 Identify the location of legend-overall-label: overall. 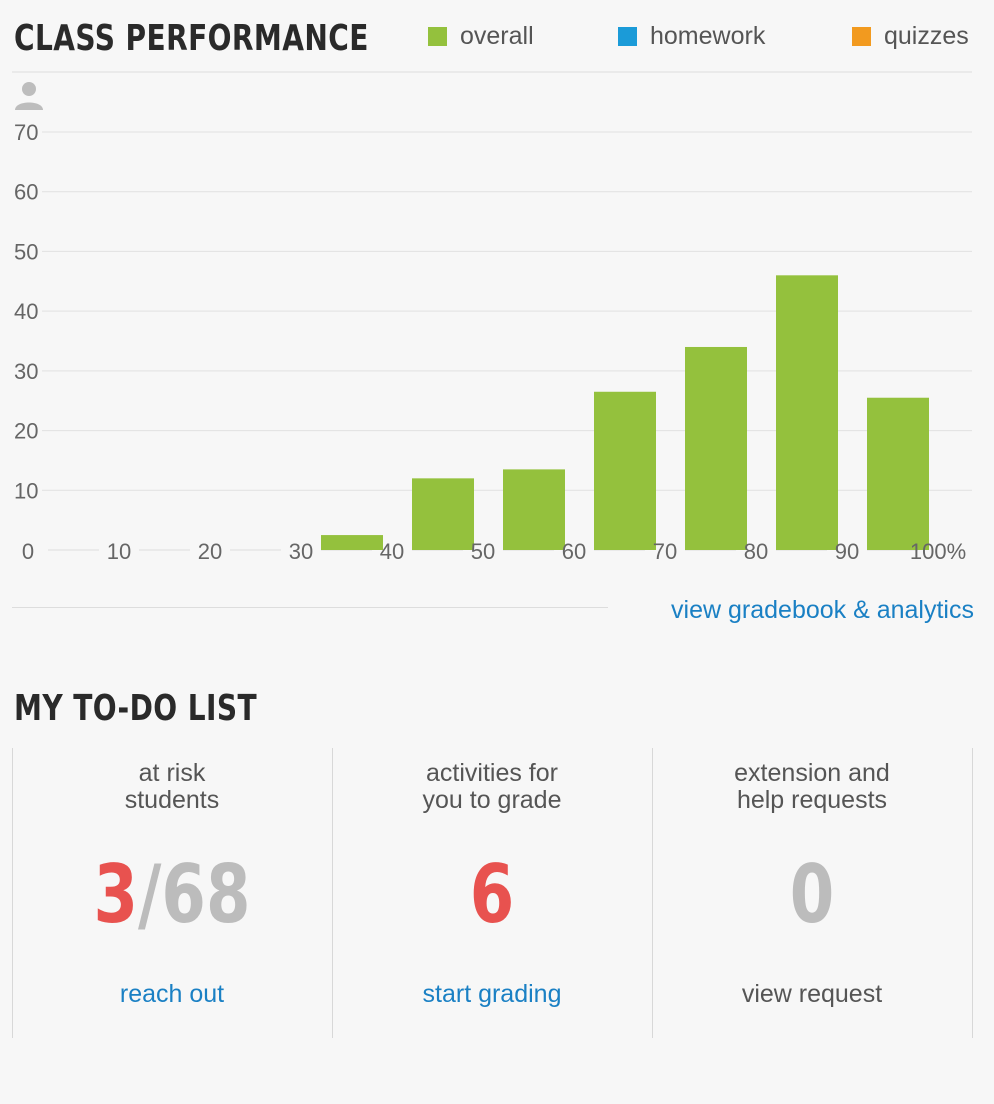
(497, 36).